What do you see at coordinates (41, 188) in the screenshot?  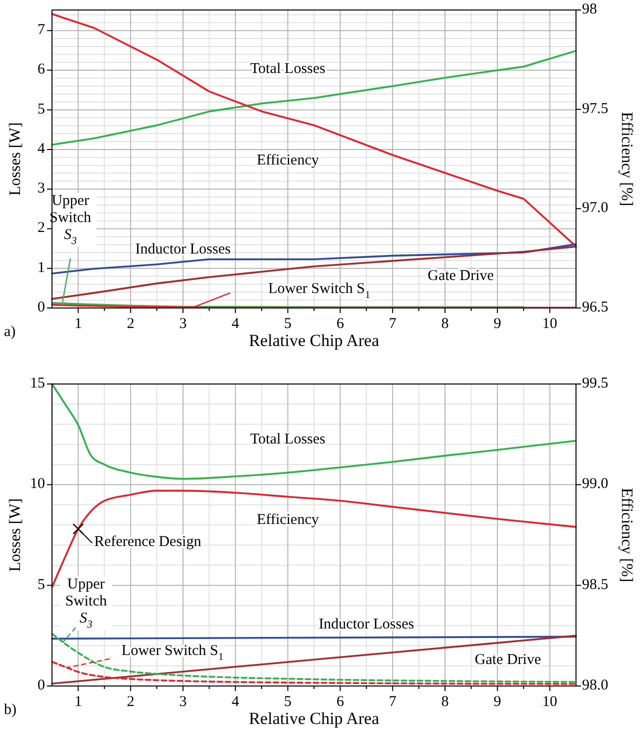 I see `y-tick-label: 3` at bounding box center [41, 188].